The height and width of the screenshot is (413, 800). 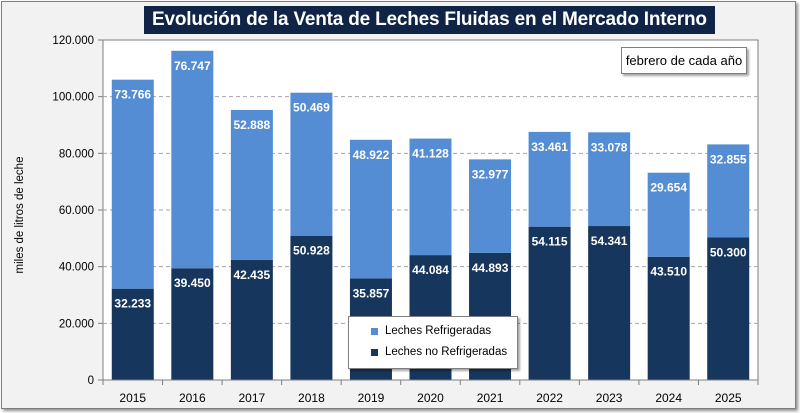 I want to click on bar-refrigeradas-2025, so click(x=728, y=191).